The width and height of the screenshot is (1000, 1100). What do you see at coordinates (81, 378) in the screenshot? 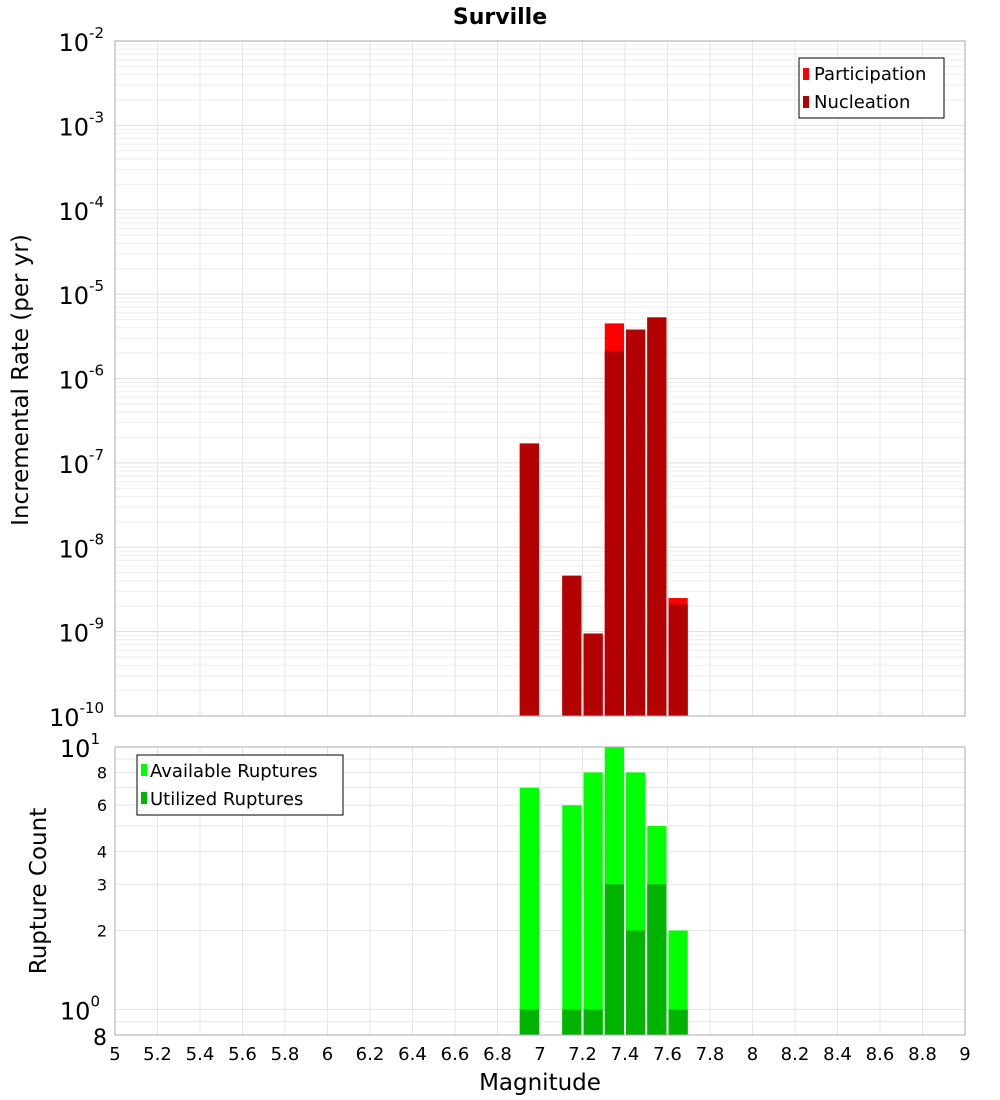
I see `top-y-tick-label: 10⁻⁶` at bounding box center [81, 378].